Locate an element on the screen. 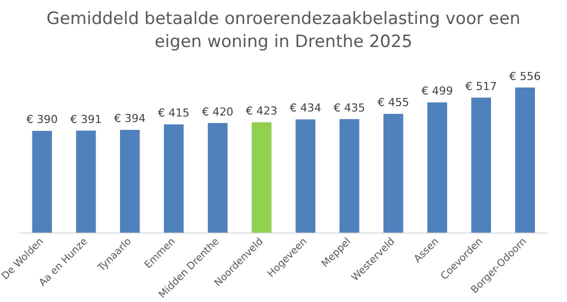 This screenshot has height=302, width=567. data-label: € 499 is located at coordinates (437, 91).